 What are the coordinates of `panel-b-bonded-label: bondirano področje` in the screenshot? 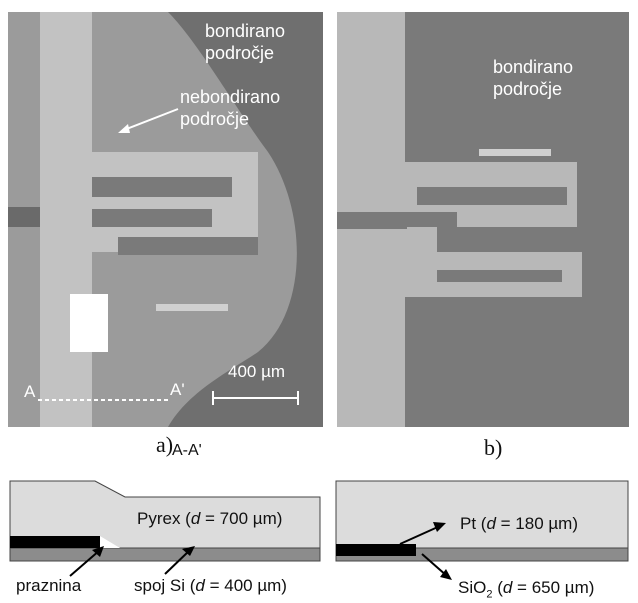 It's located at (533, 78).